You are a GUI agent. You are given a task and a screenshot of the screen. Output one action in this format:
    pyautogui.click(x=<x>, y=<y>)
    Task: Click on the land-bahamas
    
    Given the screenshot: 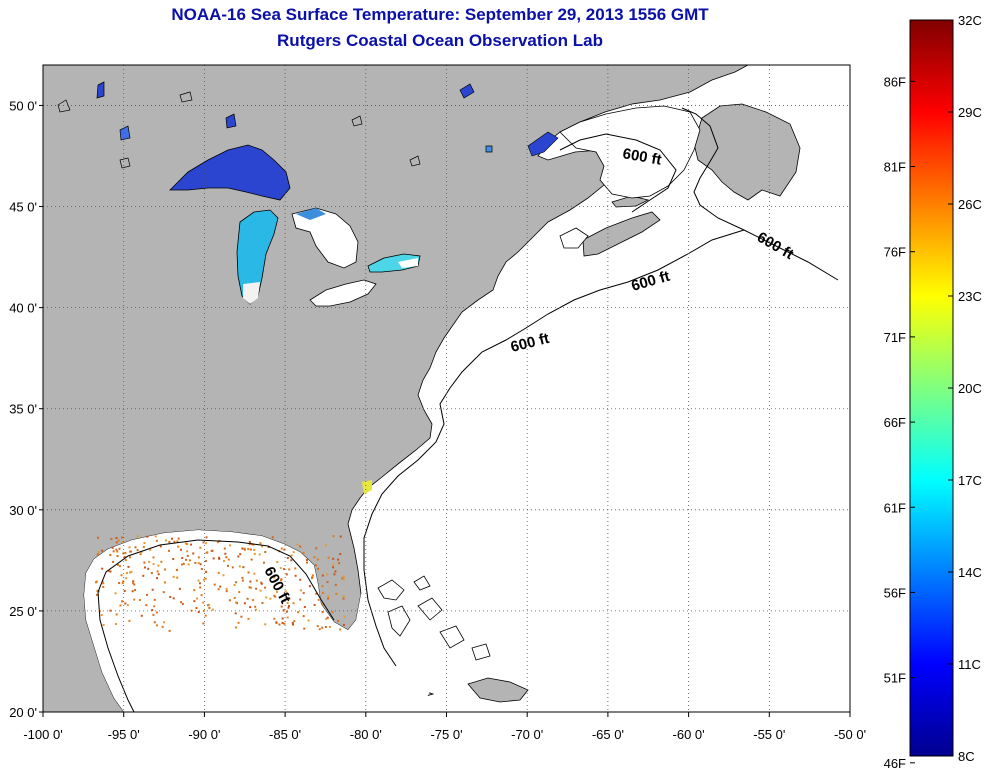 What is the action you would take?
    pyautogui.click(x=434, y=618)
    